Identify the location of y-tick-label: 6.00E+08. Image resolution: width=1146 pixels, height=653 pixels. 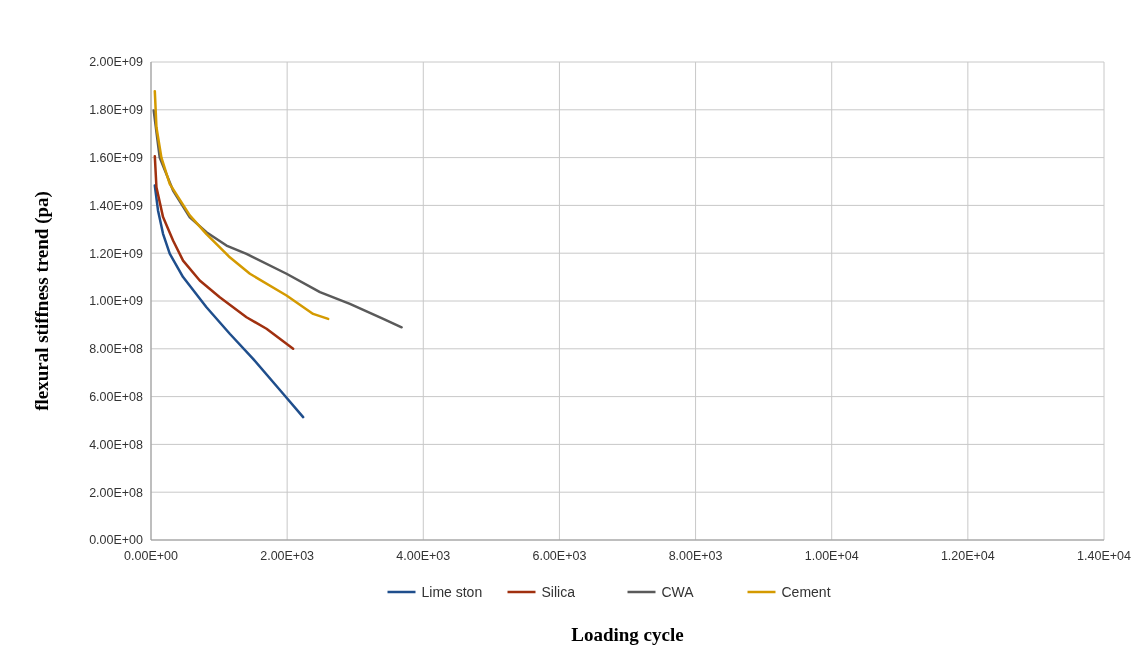
(116, 396).